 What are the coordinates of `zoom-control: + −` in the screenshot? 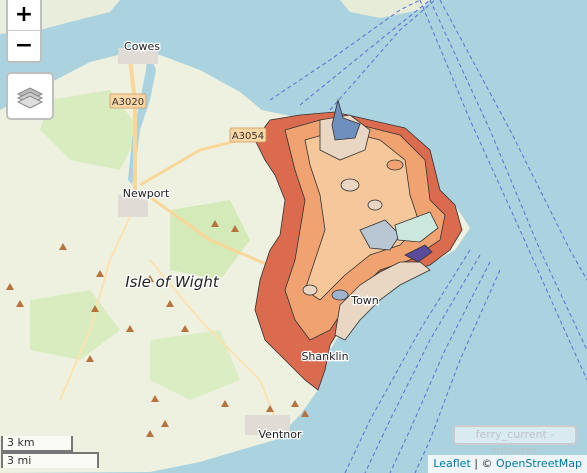 It's located at (24, 31).